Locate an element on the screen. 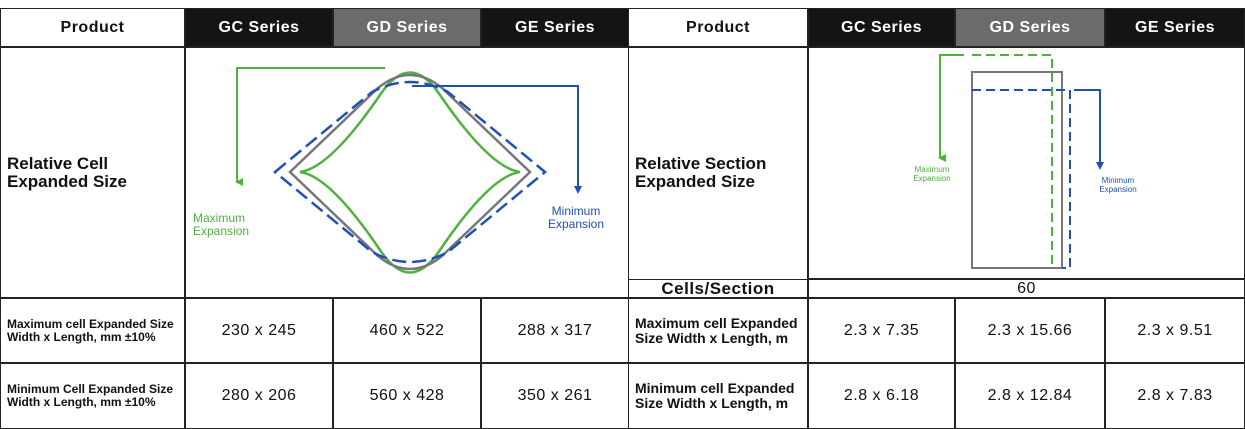  cell-value: 2.3 x 15.66 is located at coordinates (1030, 330).